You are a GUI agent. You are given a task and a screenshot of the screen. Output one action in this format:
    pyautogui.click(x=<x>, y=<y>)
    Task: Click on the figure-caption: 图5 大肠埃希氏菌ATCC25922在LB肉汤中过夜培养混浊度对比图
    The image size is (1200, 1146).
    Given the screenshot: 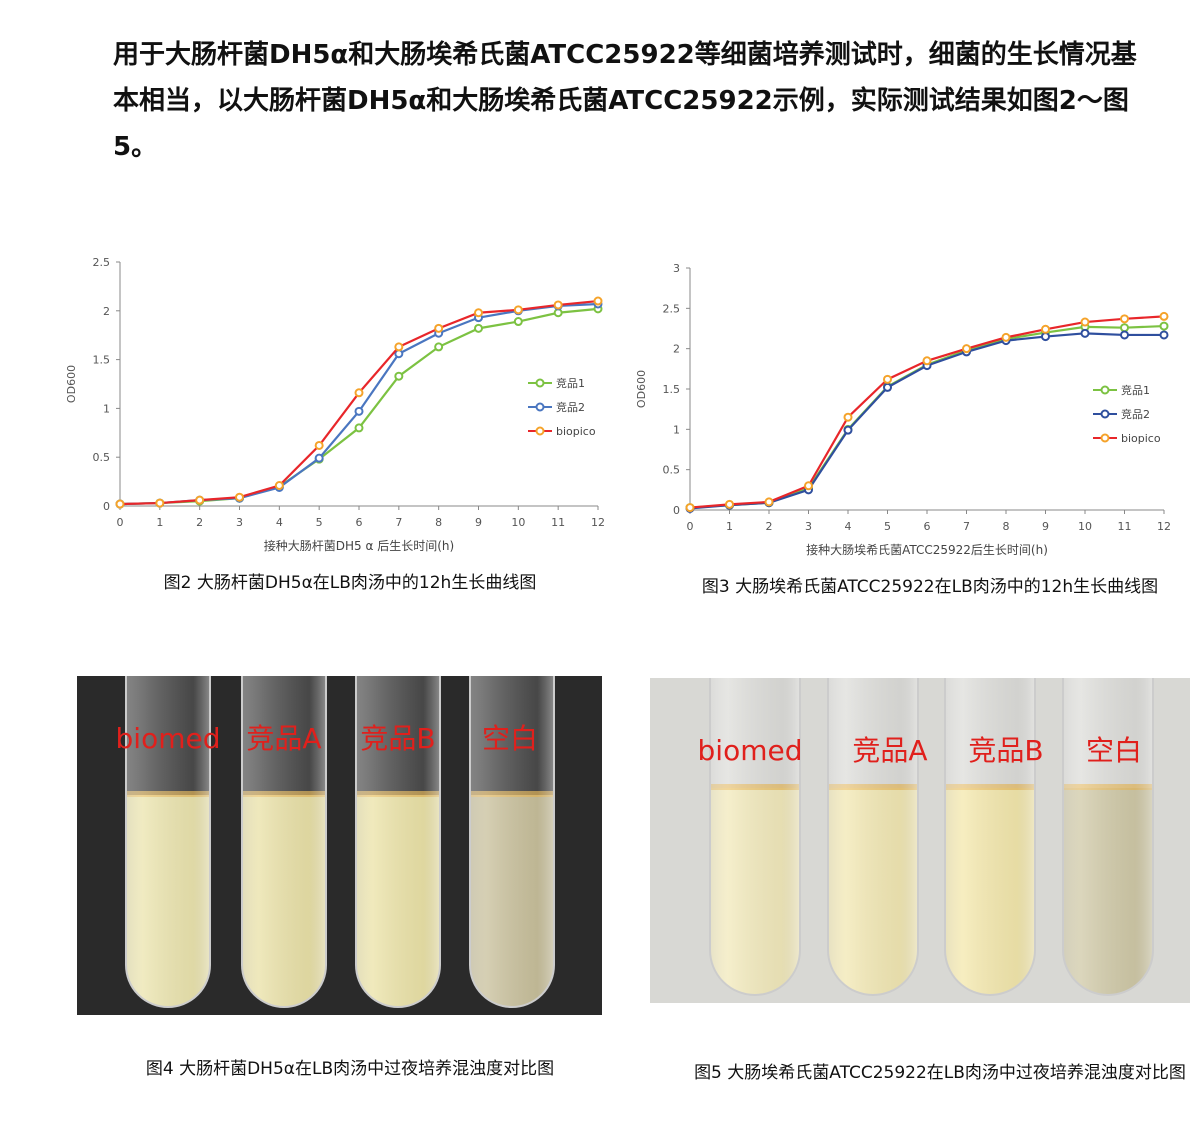 What is the action you would take?
    pyautogui.click(x=940, y=1073)
    